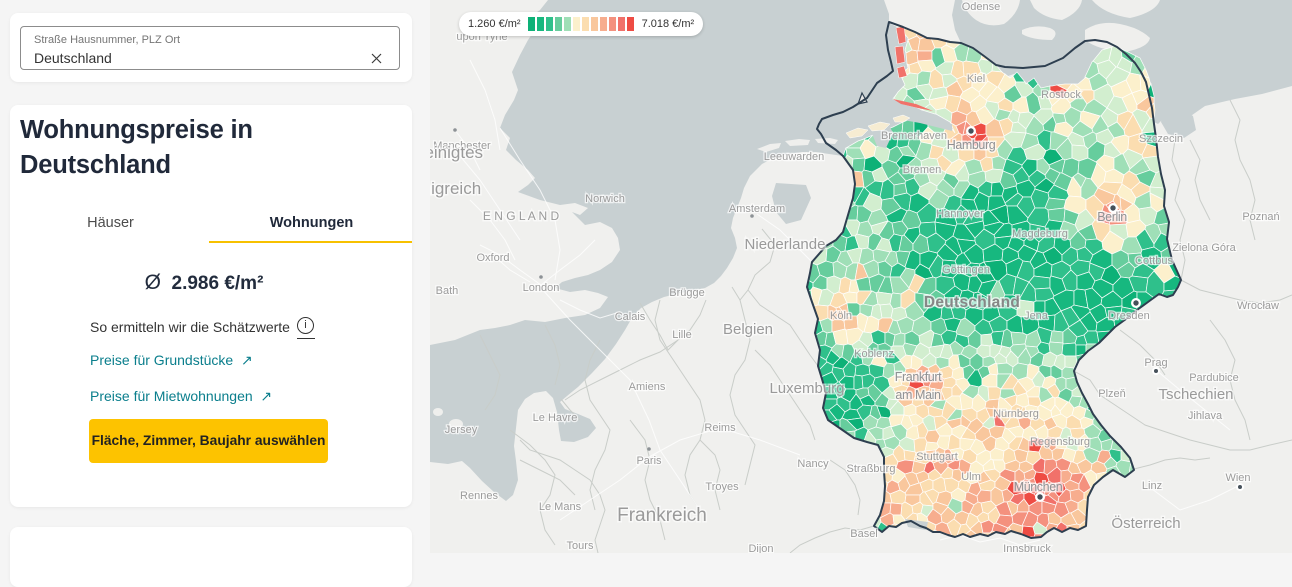 The width and height of the screenshot is (1292, 587). Describe the element at coordinates (447, 291) in the screenshot. I see `svg-text: Bath` at that location.